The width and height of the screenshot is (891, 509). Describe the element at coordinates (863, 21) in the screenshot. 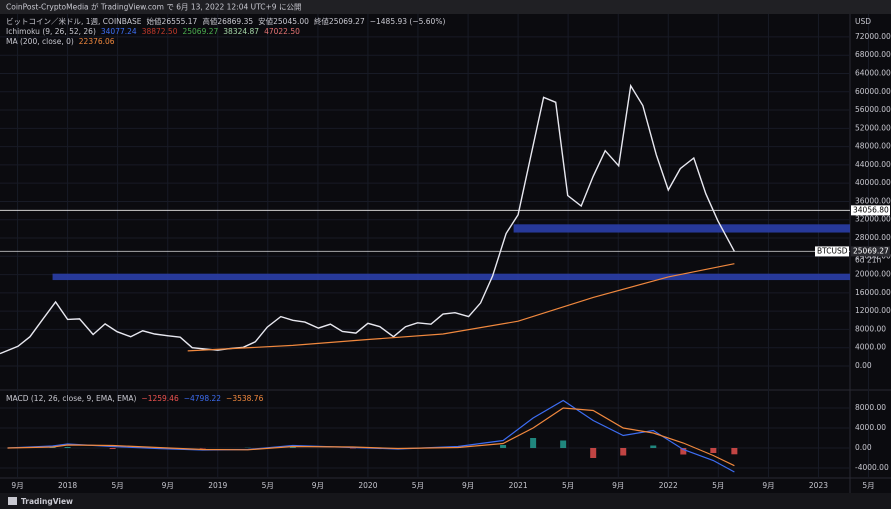

I see `y-unit: USD` at that location.